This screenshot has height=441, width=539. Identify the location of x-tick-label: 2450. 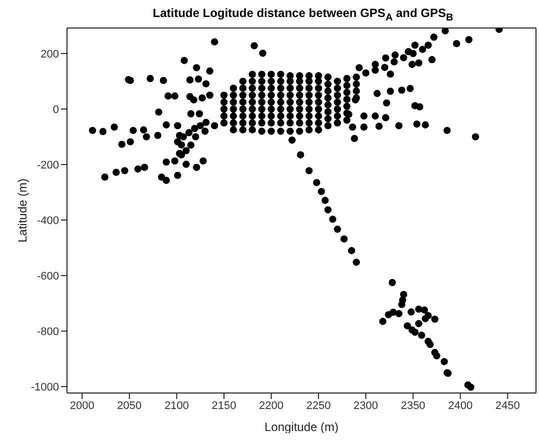
(507, 406).